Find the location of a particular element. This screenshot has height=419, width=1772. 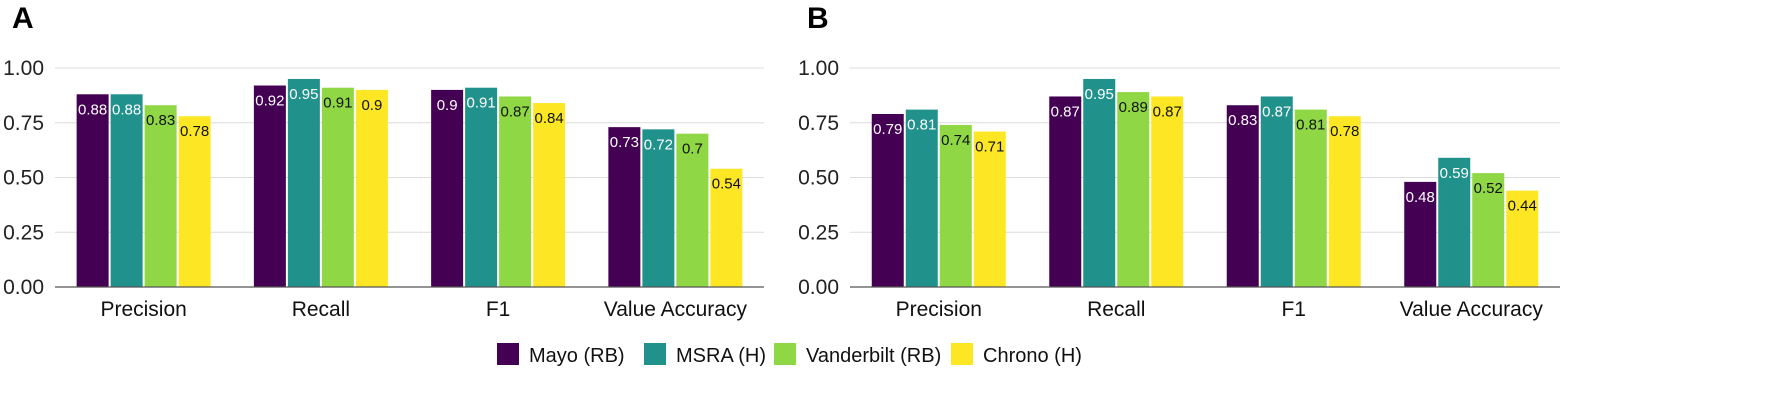

data-label: 0.74 is located at coordinates (955, 140).